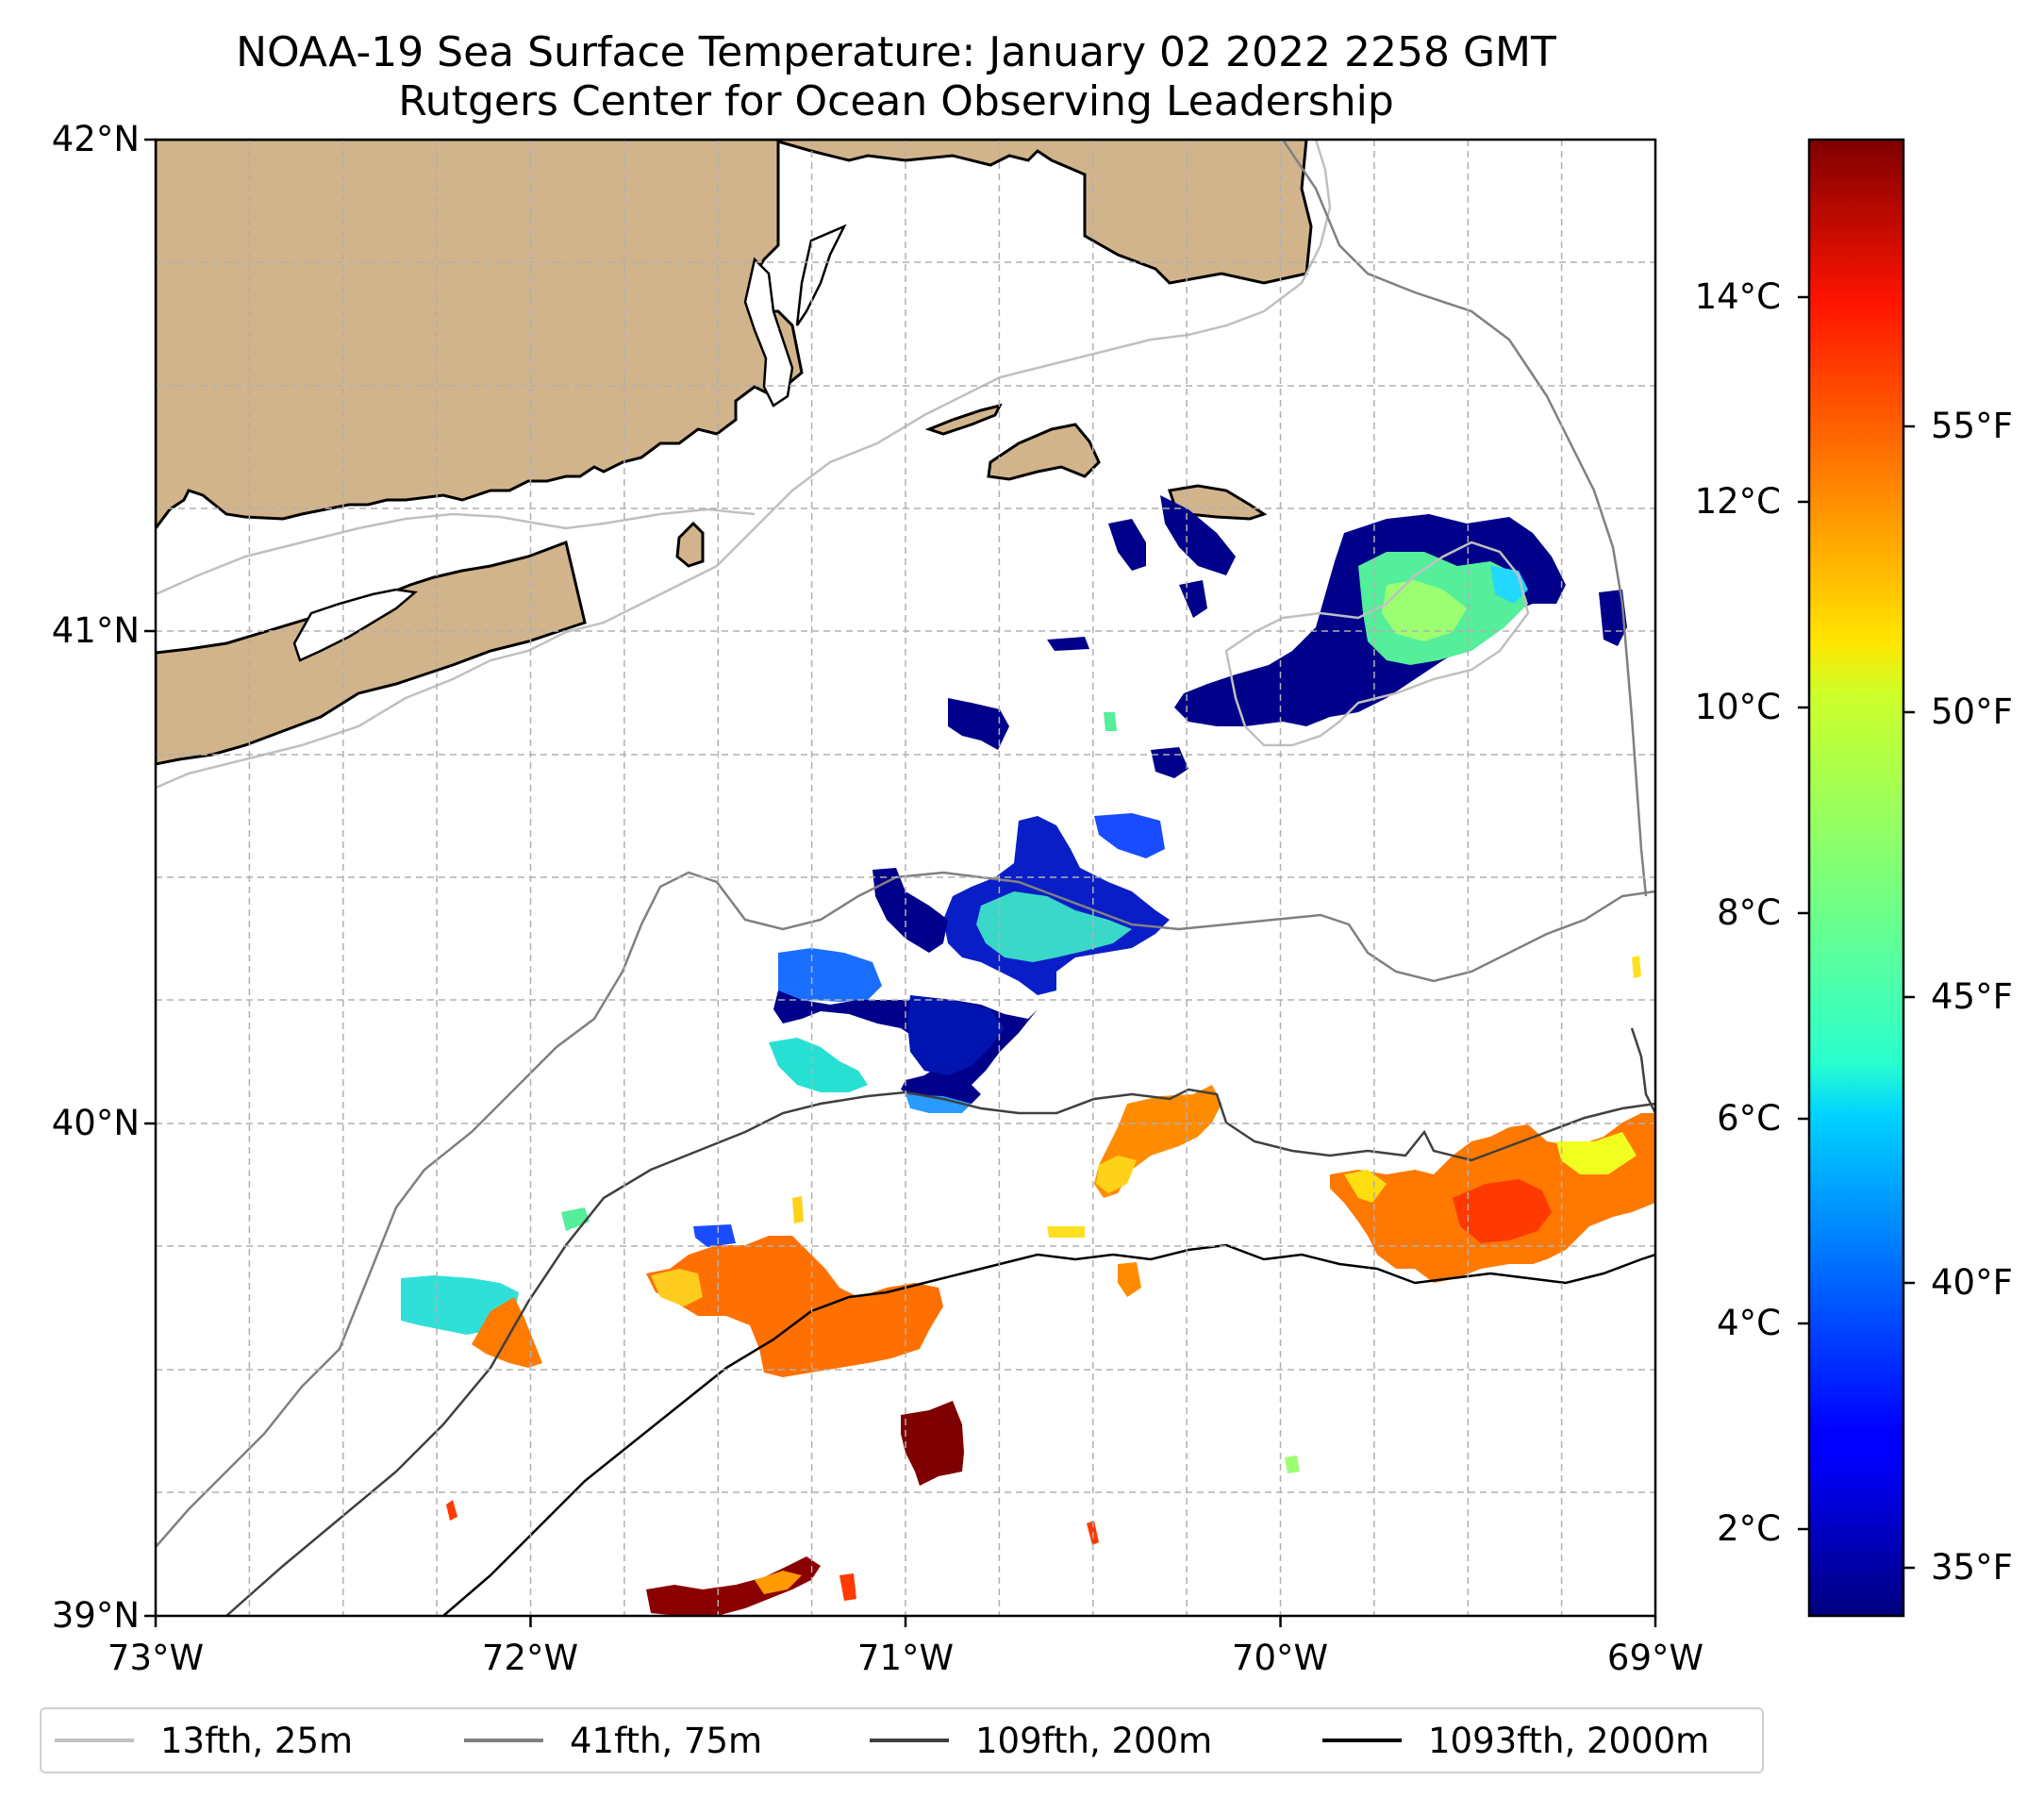 Image resolution: width=2044 pixels, height=1797 pixels. What do you see at coordinates (1972, 996) in the screenshot?
I see `colorbar-label-45f: 45°F` at bounding box center [1972, 996].